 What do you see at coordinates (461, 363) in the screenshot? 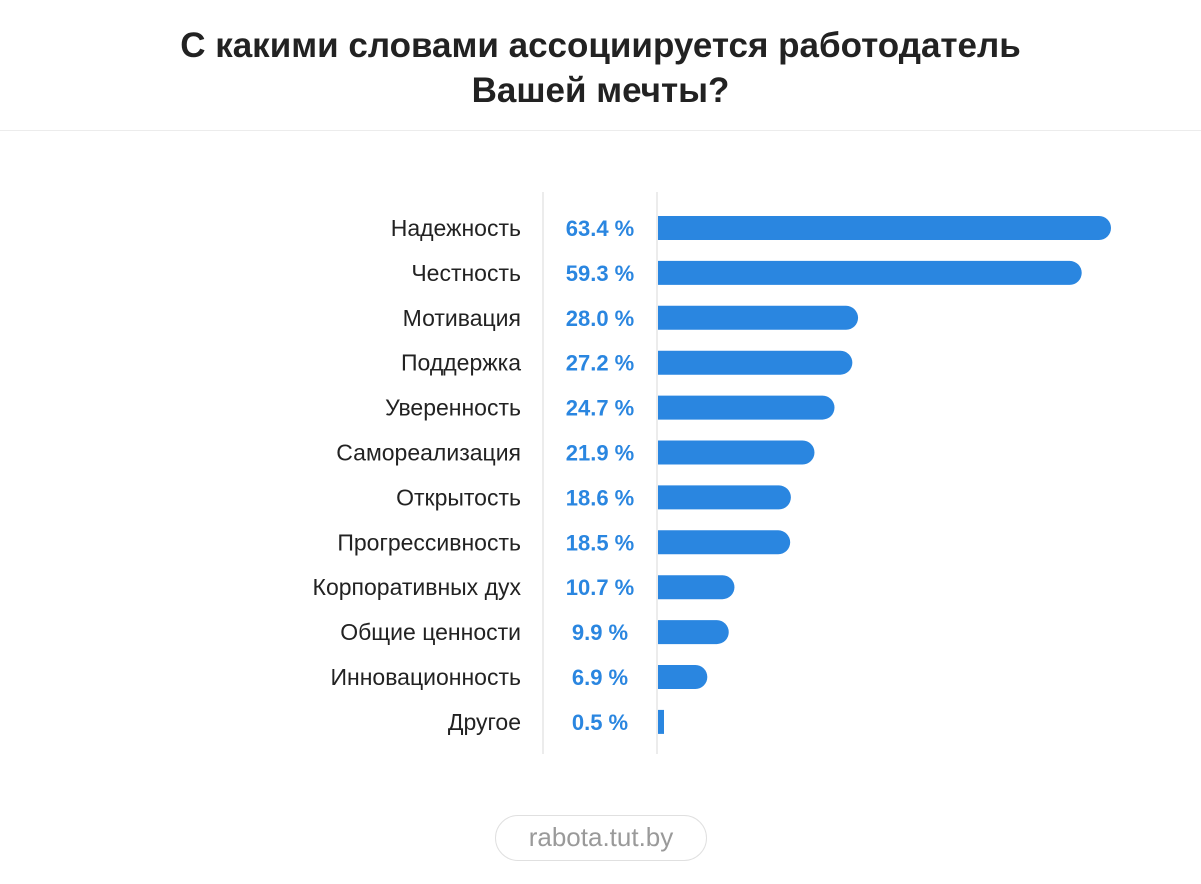
I see `category-label: Поддержка` at bounding box center [461, 363].